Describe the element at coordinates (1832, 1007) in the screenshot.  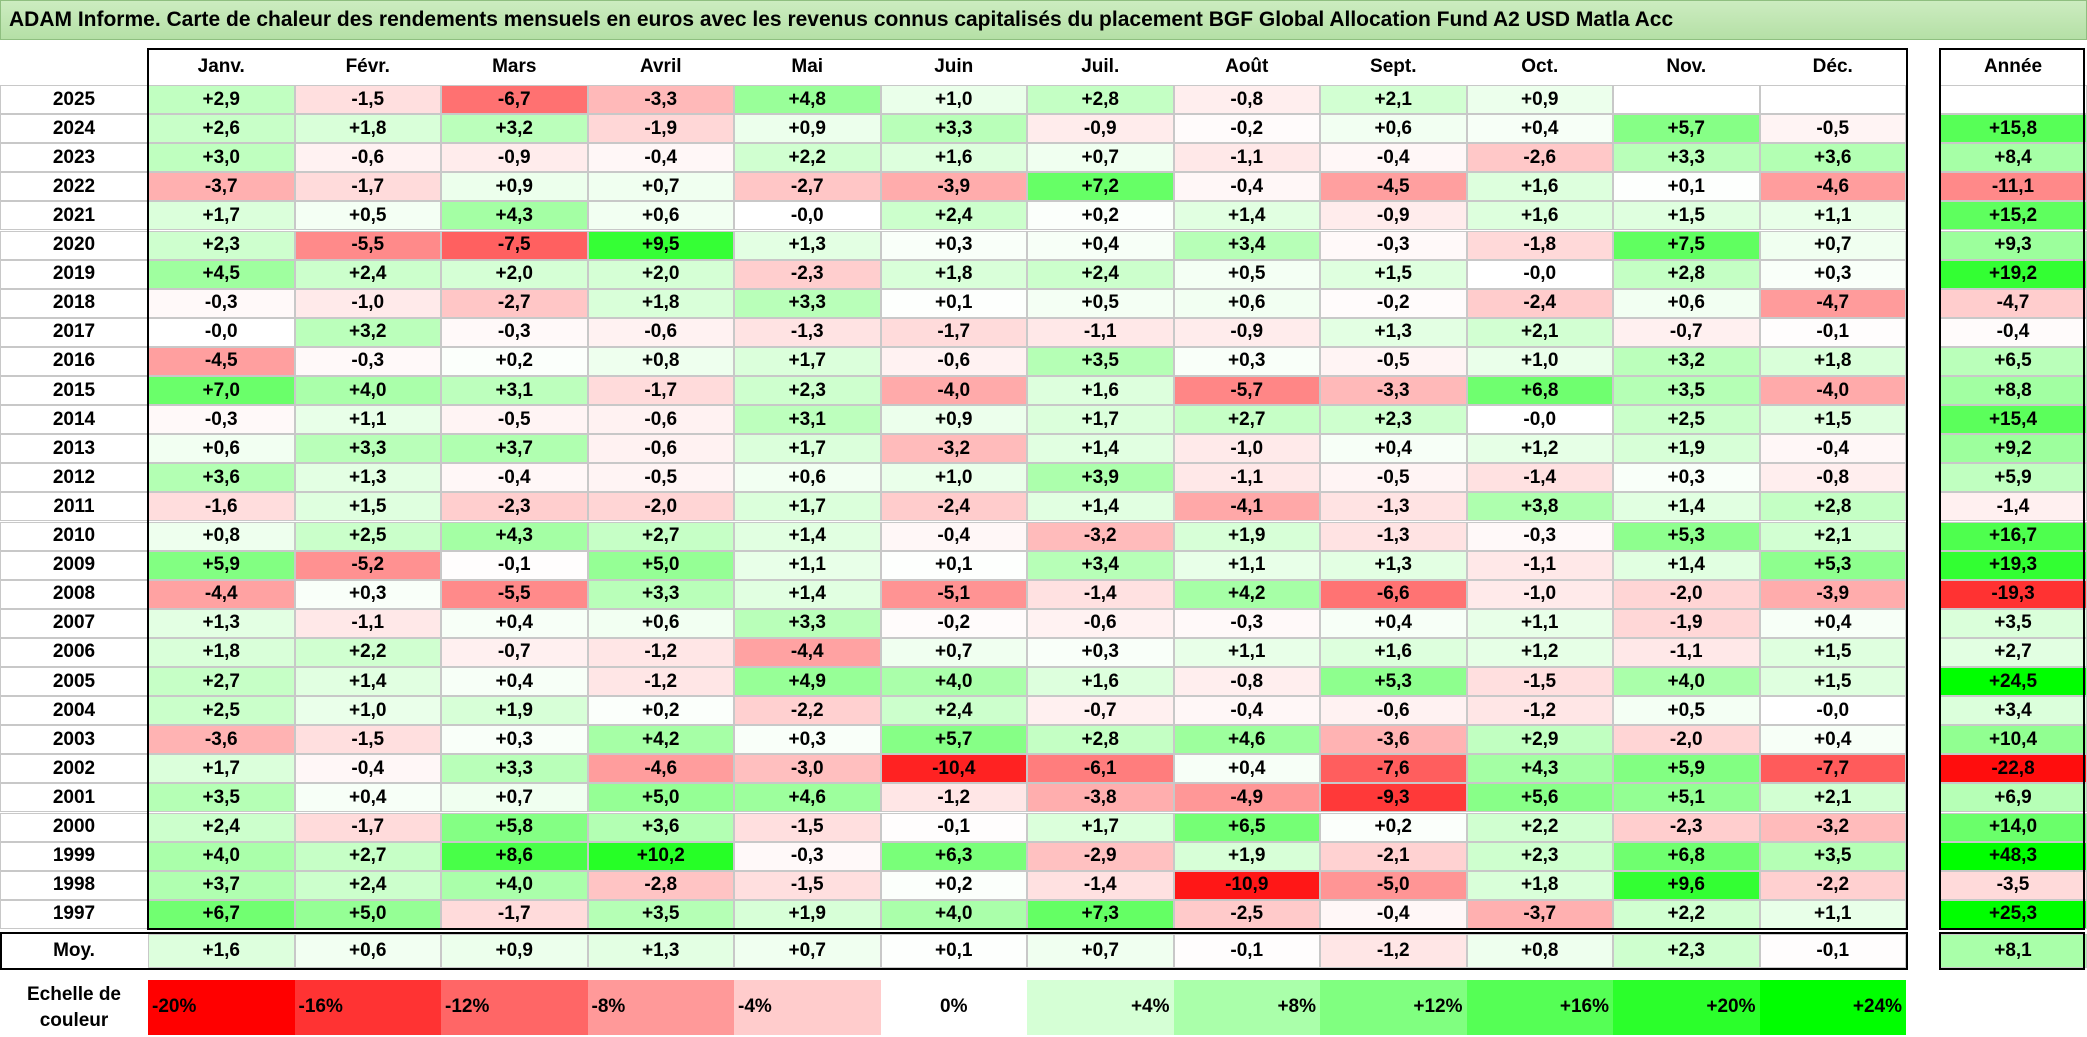
I see `legend-swatch: +24%` at that location.